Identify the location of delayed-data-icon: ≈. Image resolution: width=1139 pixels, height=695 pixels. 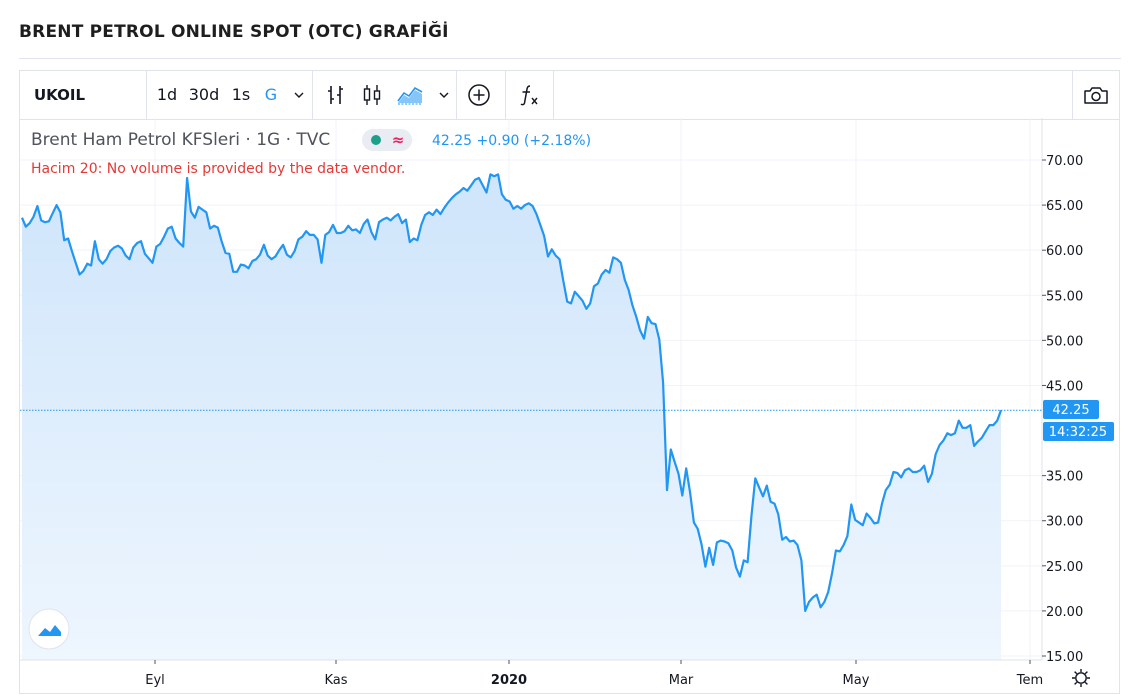
(398, 140).